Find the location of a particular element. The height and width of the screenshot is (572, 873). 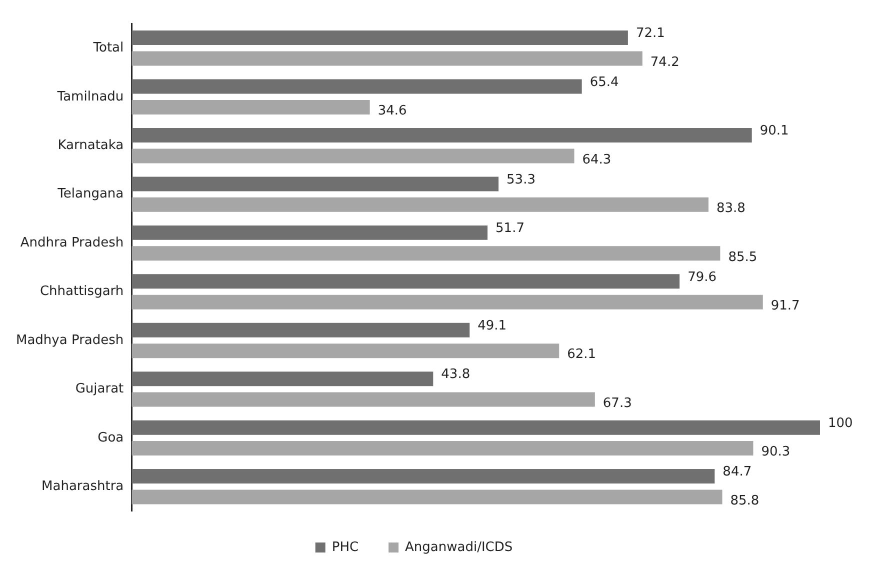

data-label: 53.3 is located at coordinates (521, 180).